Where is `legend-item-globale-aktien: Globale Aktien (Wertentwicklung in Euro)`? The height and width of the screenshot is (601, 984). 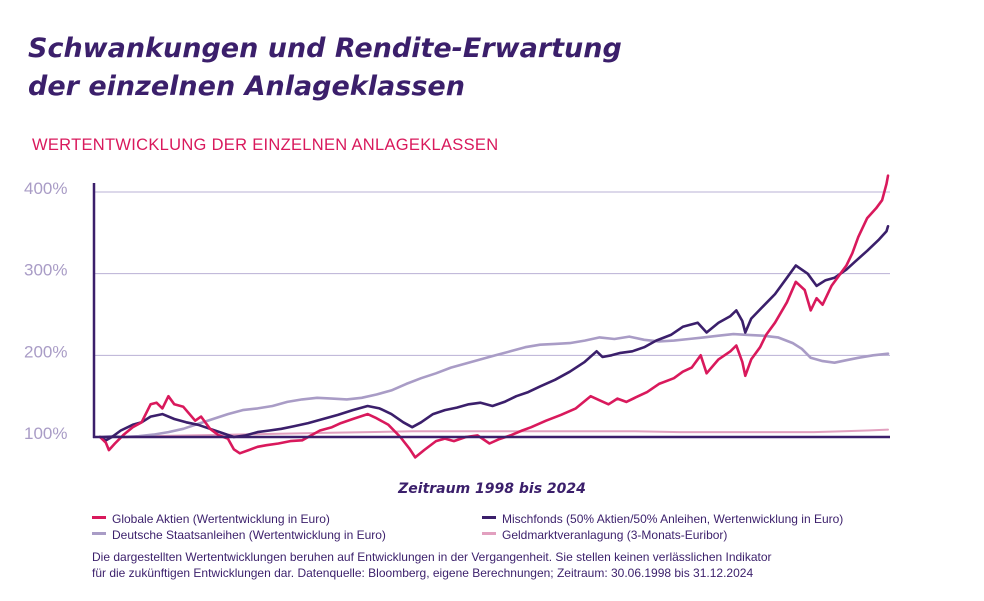
legend-item-globale-aktien: Globale Aktien (Wertentwicklung in Euro) is located at coordinates (211, 519).